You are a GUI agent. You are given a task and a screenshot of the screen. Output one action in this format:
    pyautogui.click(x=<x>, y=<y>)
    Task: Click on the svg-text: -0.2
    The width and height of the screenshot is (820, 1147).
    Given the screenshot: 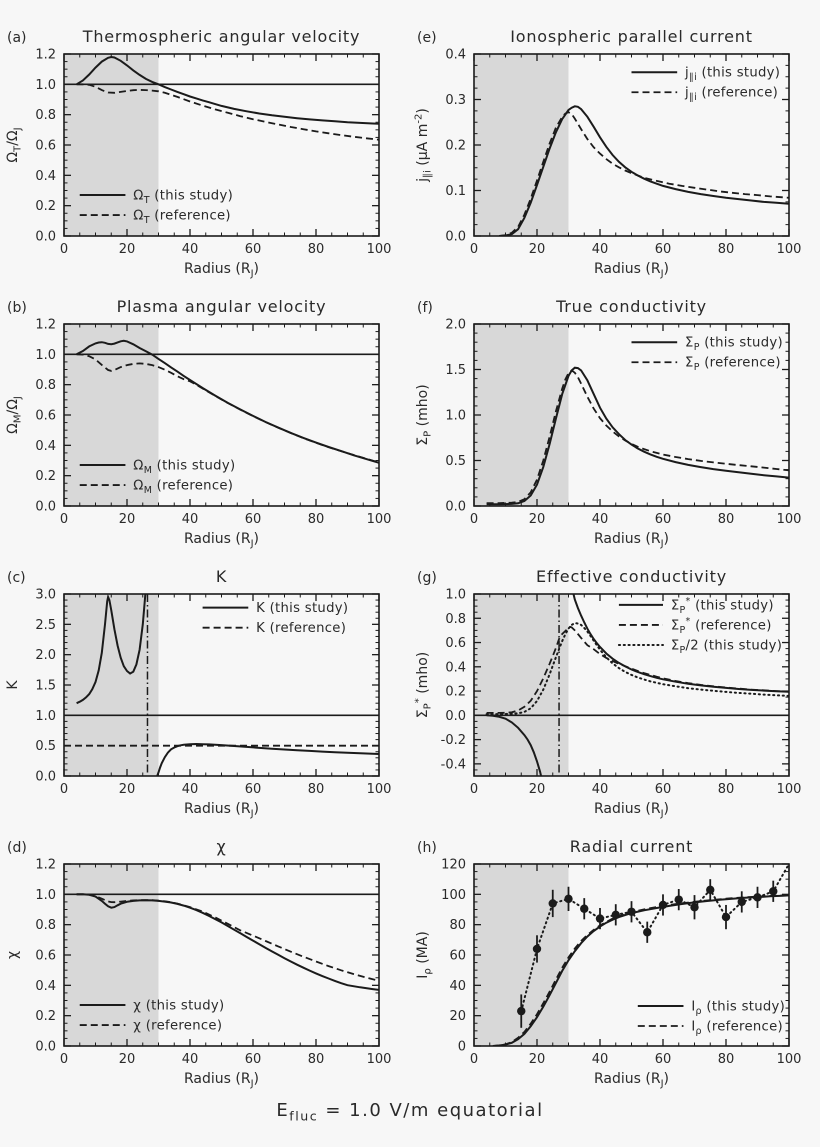 What is the action you would take?
    pyautogui.click(x=453, y=740)
    